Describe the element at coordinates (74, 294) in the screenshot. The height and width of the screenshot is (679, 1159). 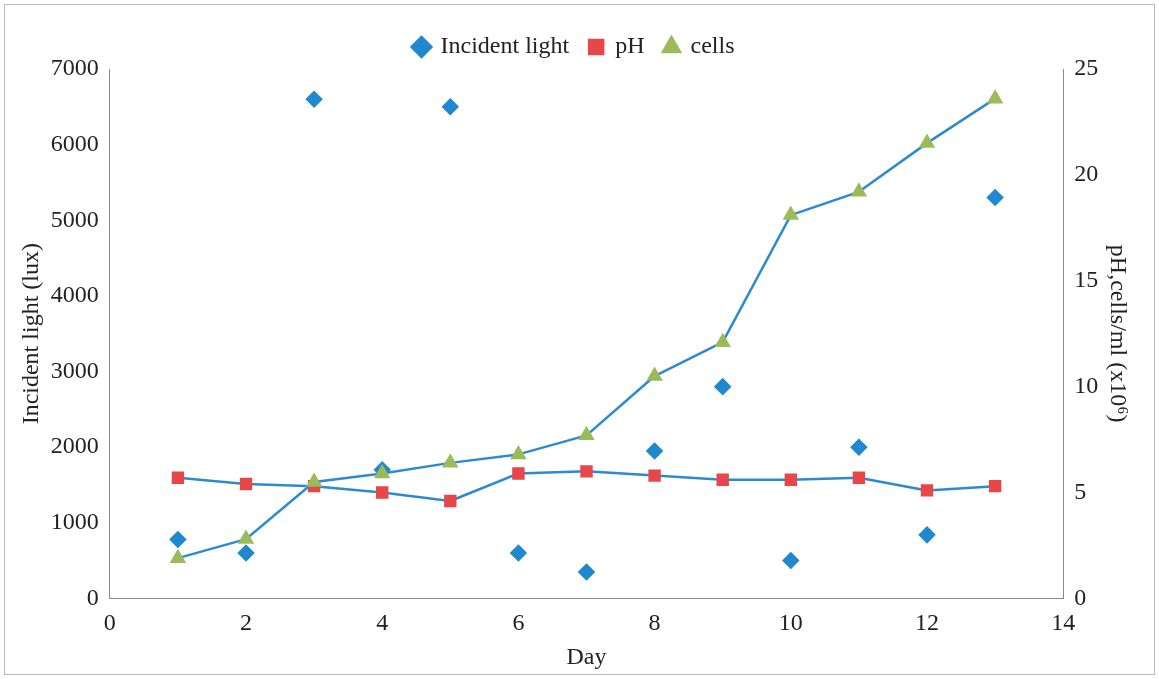
I see `y-tick-label: 4000` at that location.